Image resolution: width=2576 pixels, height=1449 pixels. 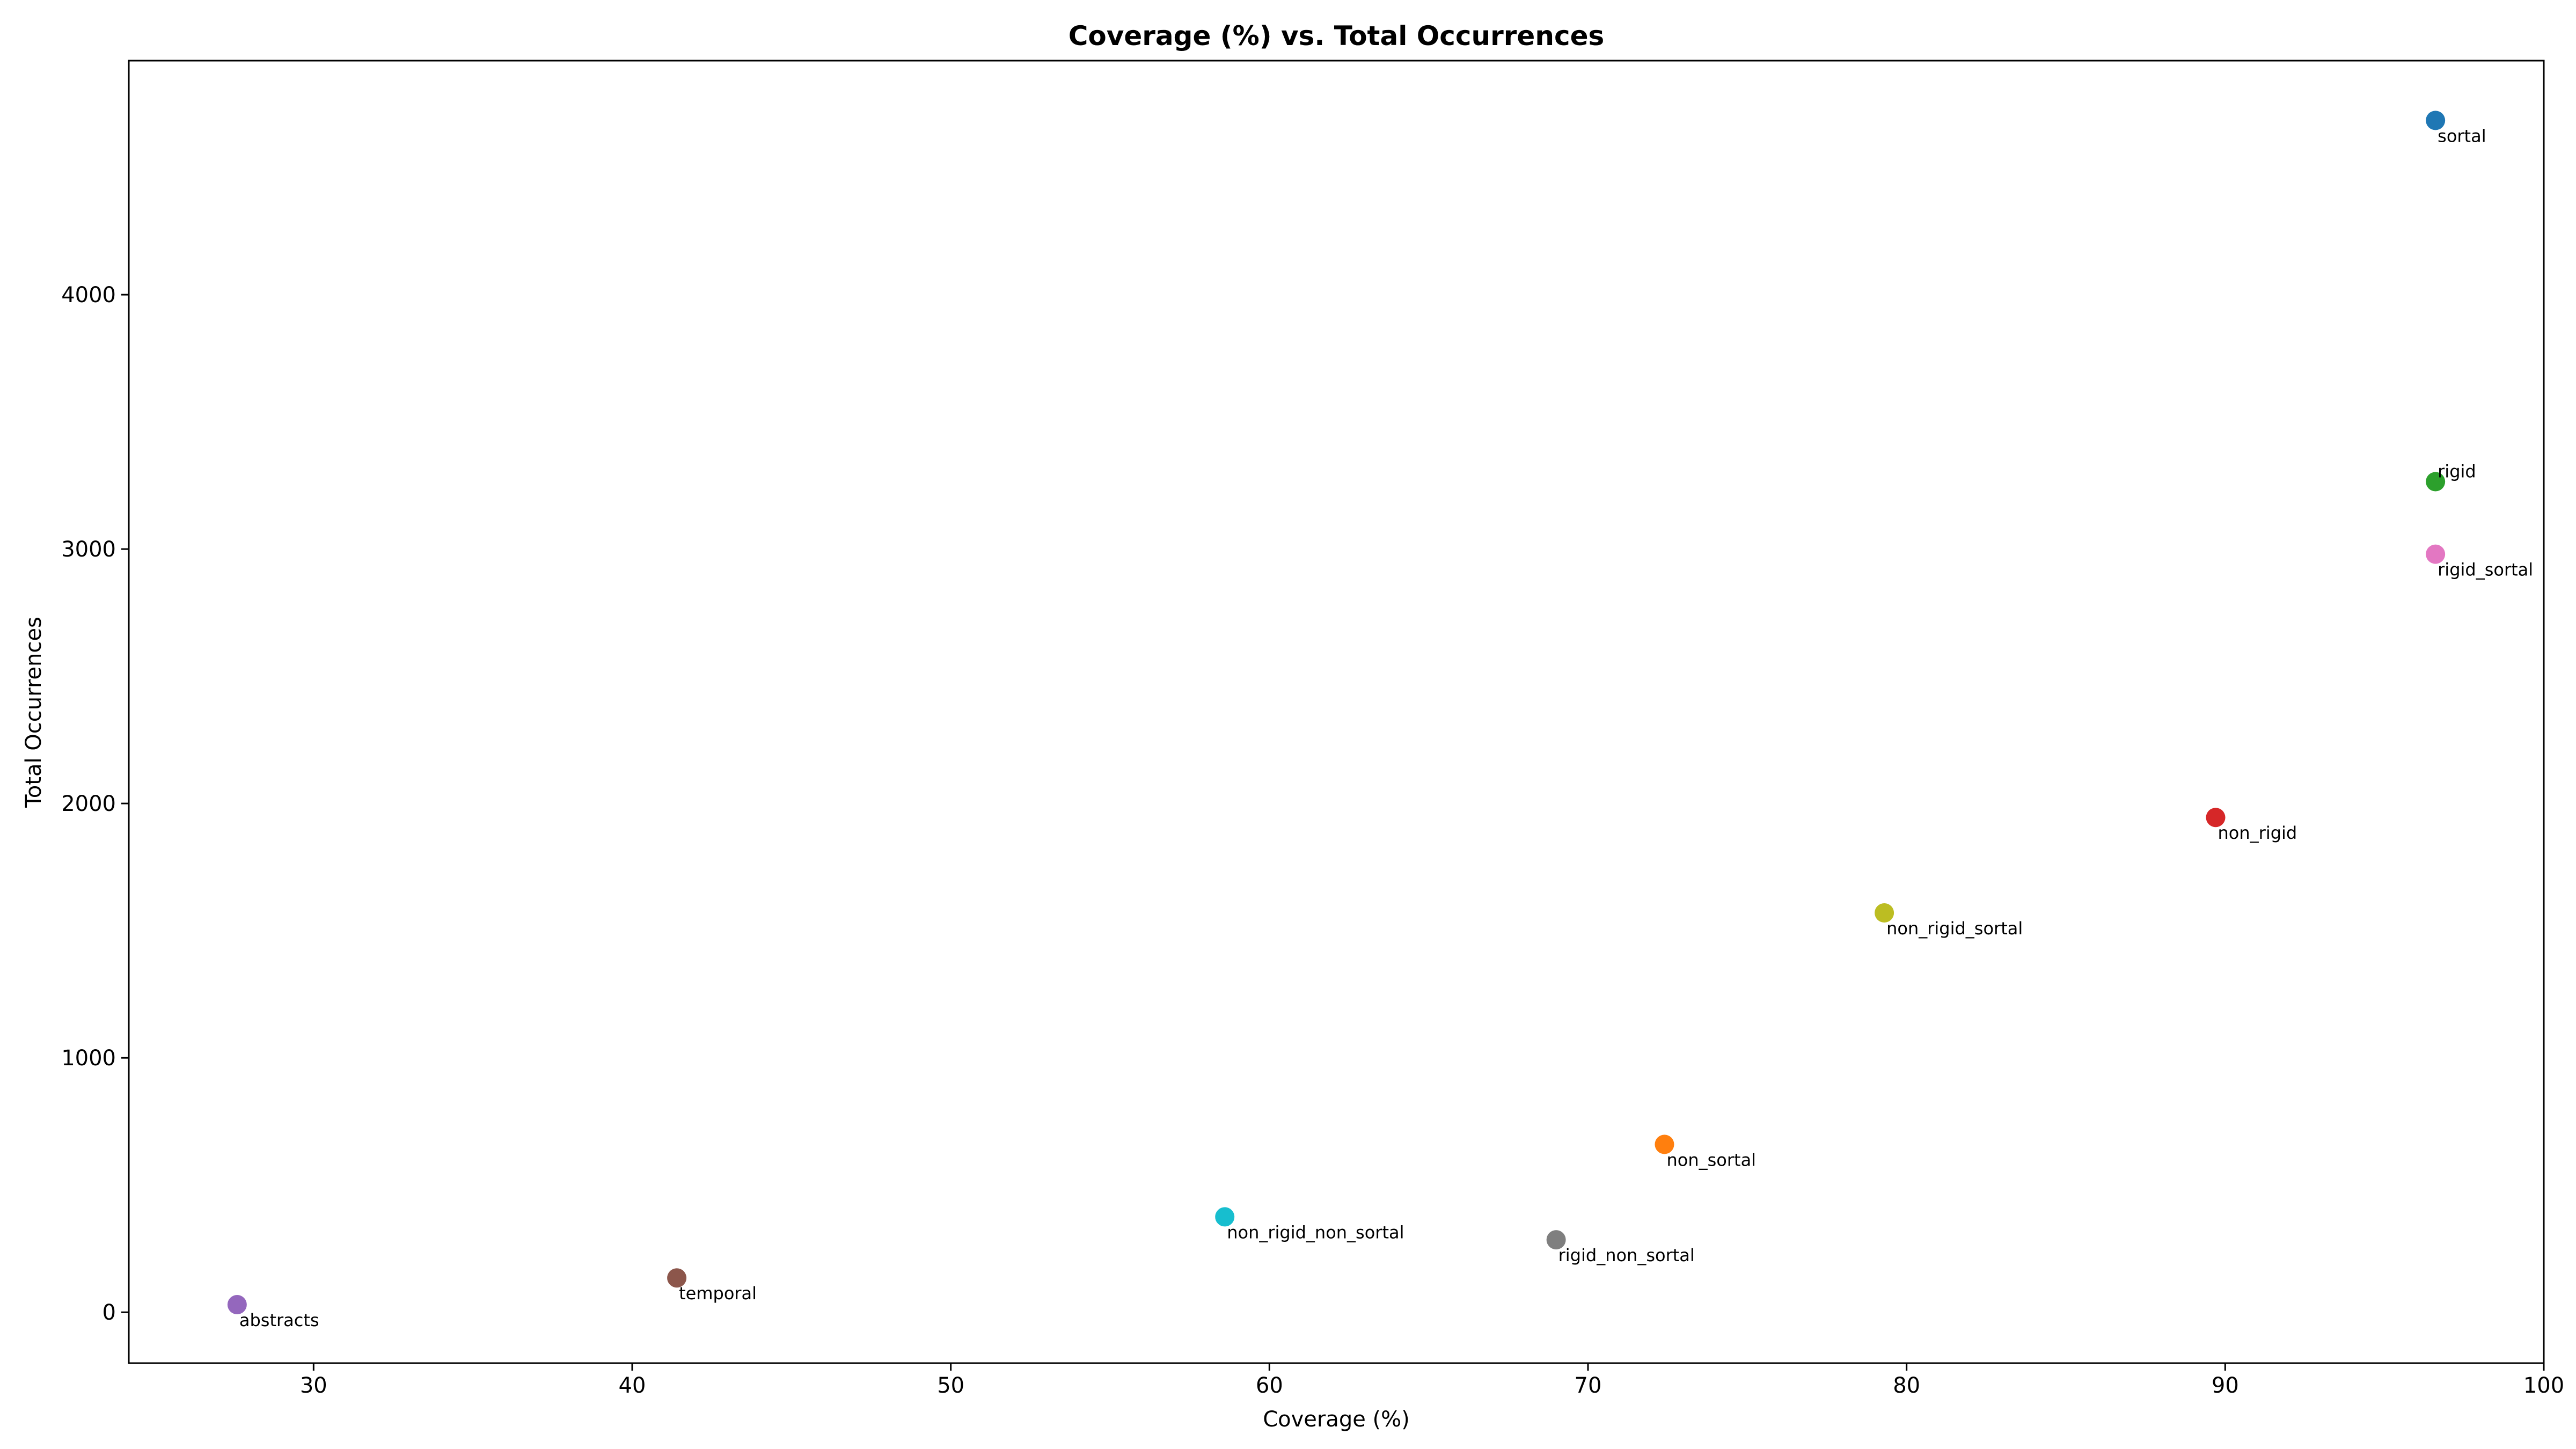 What do you see at coordinates (2225, 1385) in the screenshot?
I see `x-tick-label: 90` at bounding box center [2225, 1385].